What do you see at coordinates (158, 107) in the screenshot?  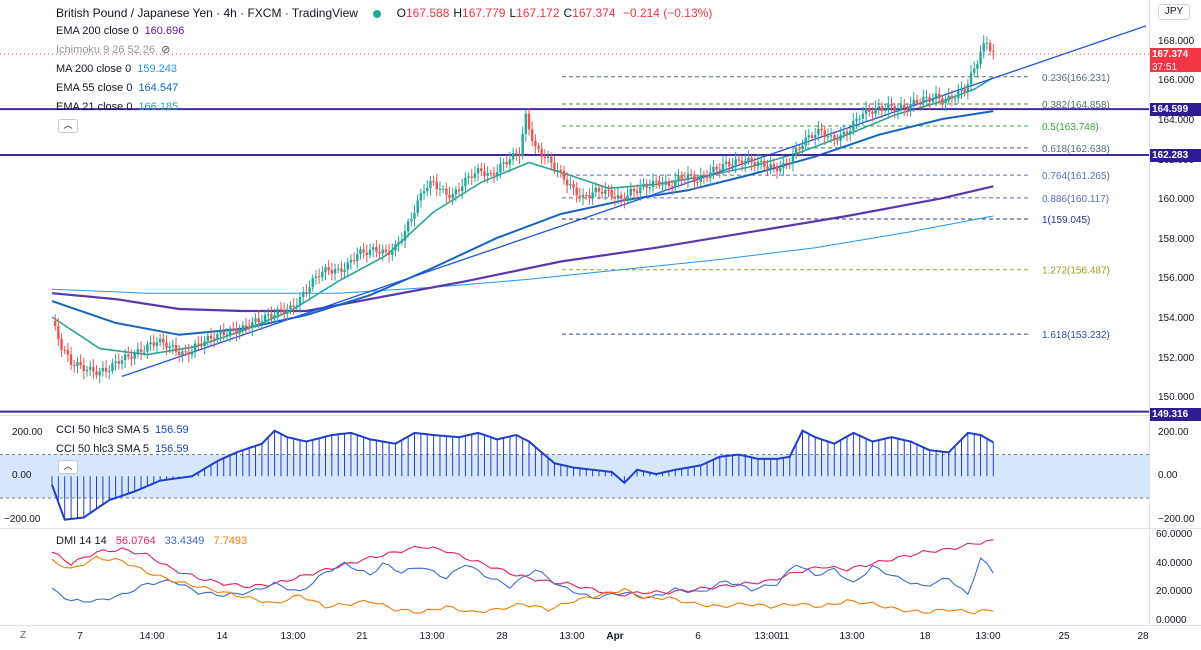 I see `legend-value: 166.185` at bounding box center [158, 107].